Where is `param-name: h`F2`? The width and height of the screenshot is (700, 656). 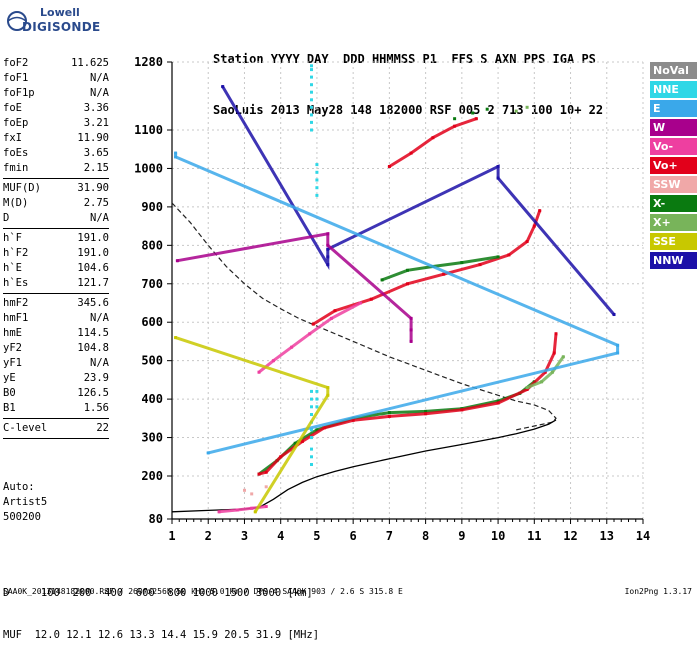 param-name: h`F2 is located at coordinates (16, 253).